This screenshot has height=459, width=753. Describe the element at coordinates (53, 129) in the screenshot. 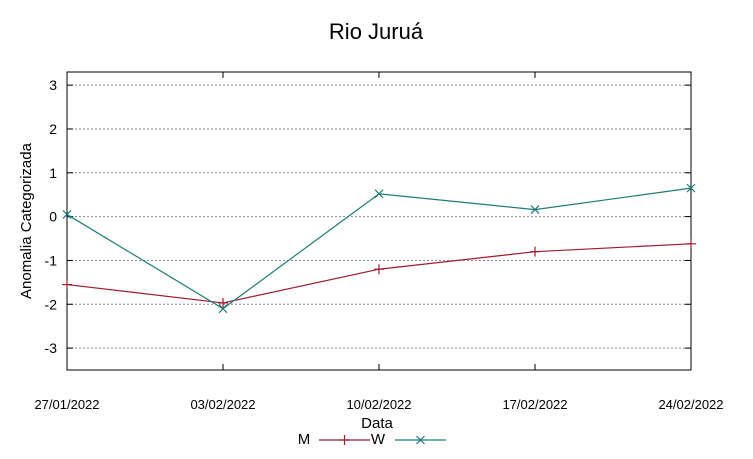

I see `y-tick-label: 2` at that location.